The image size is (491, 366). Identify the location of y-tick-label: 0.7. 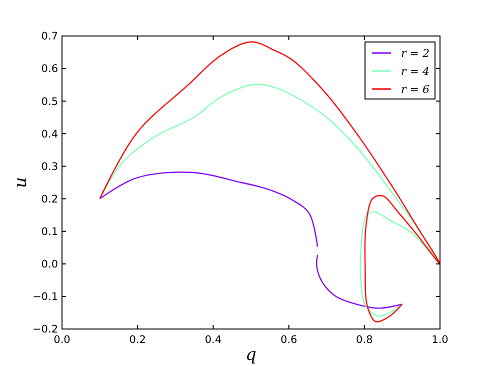
(49, 36).